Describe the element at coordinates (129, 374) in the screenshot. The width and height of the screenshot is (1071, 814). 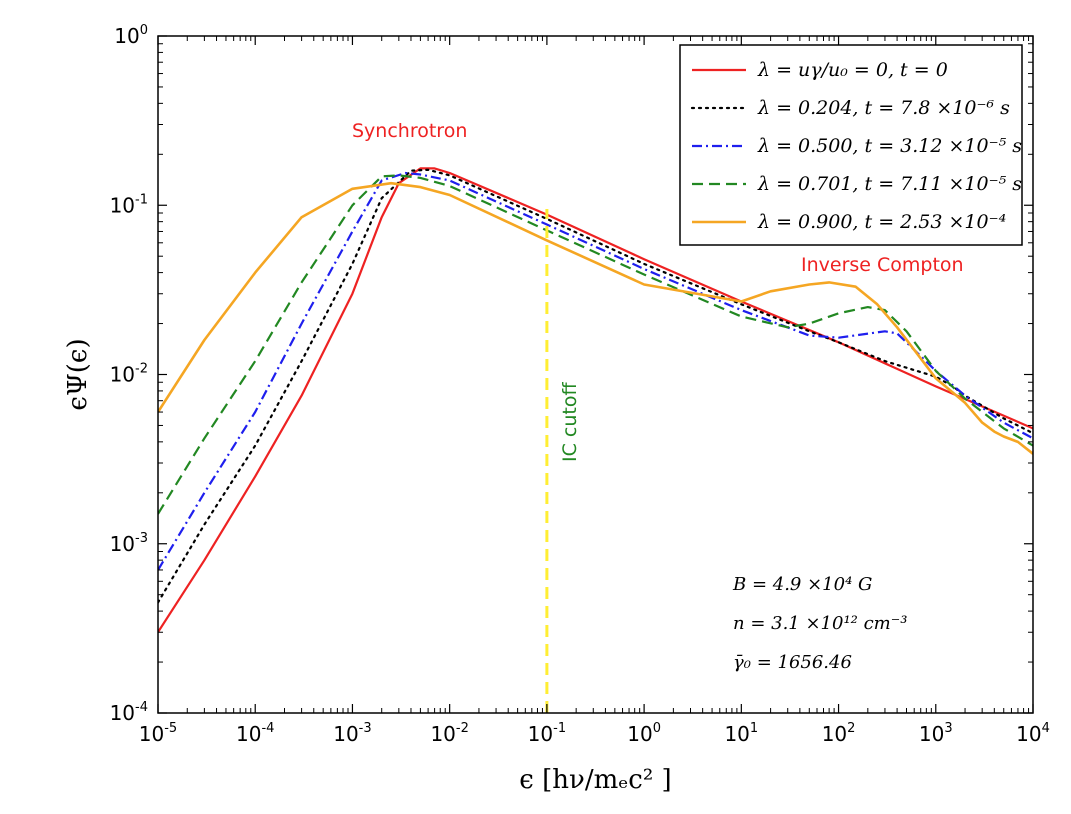
I see `y-tick-label: 10⁻²` at that location.